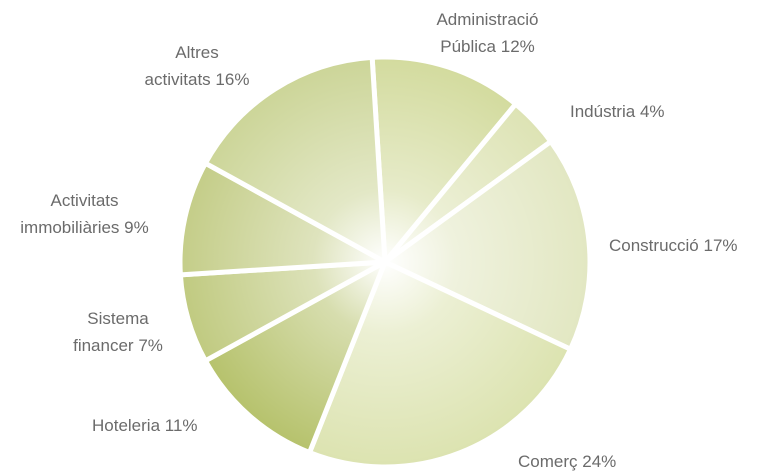 This screenshot has height=475, width=767. I want to click on slice-label: Construcció 17%, so click(673, 245).